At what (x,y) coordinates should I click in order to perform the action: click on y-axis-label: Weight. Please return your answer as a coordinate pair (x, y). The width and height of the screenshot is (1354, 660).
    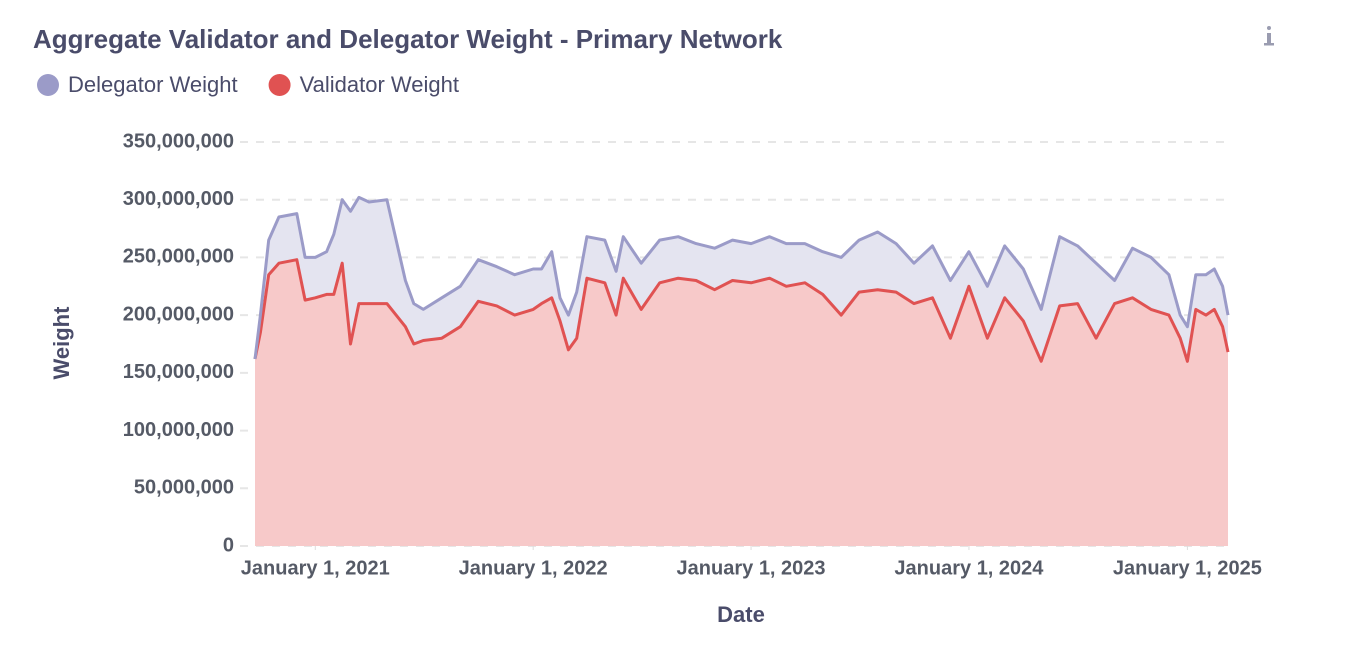
    Looking at the image, I should click on (61, 343).